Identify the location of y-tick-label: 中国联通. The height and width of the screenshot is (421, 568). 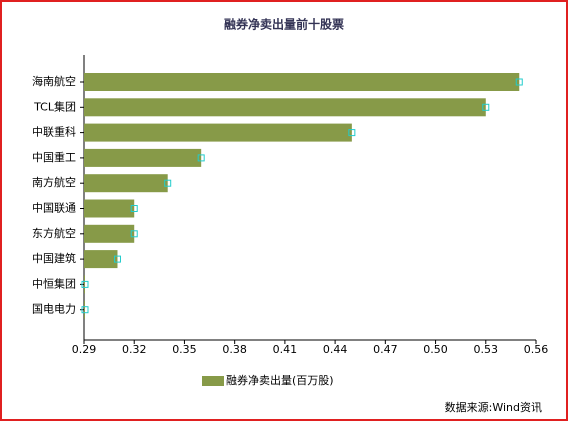
(54, 208).